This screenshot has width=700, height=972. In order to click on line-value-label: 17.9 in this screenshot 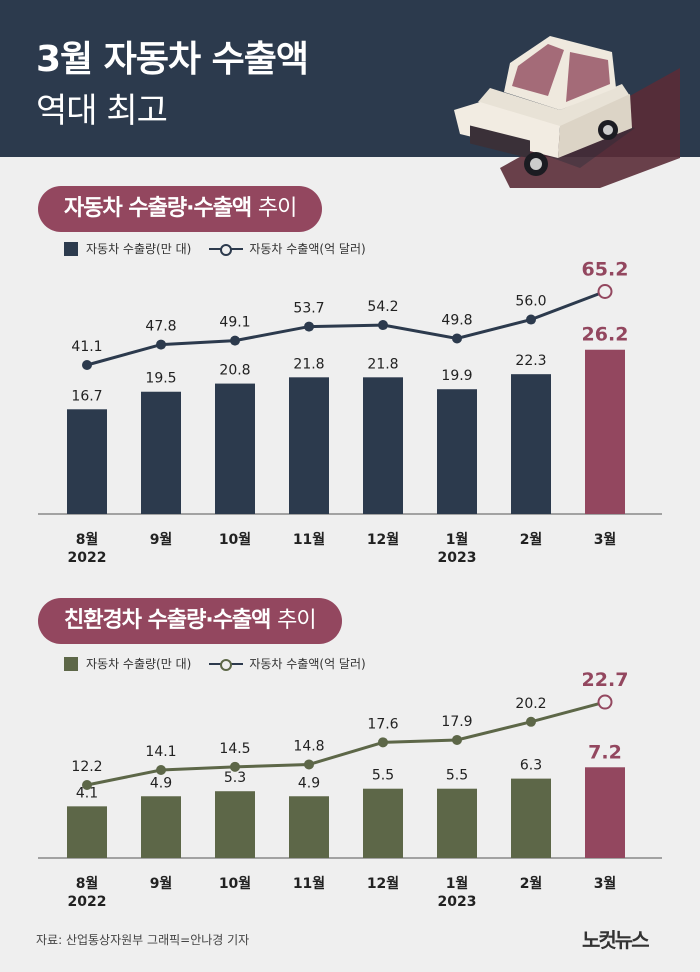, I will do `click(456, 722)`.